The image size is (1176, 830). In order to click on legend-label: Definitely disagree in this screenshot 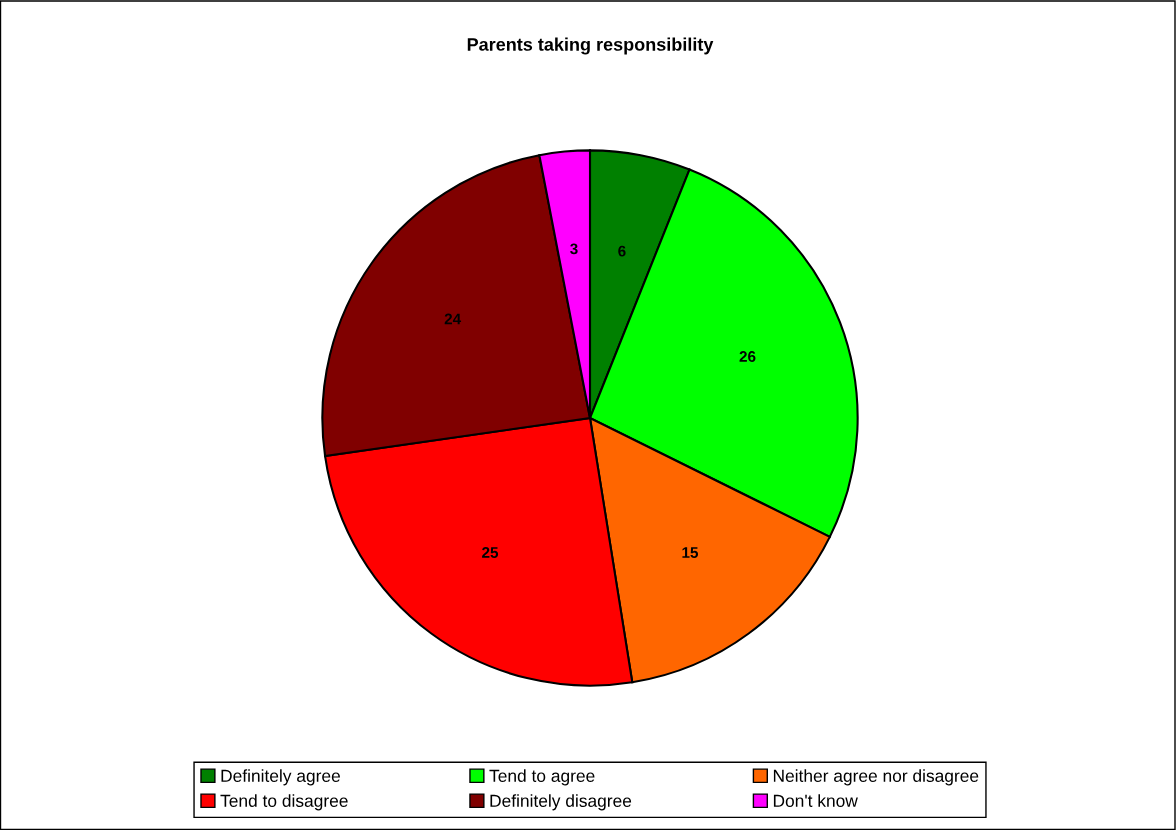, I will do `click(561, 802)`.